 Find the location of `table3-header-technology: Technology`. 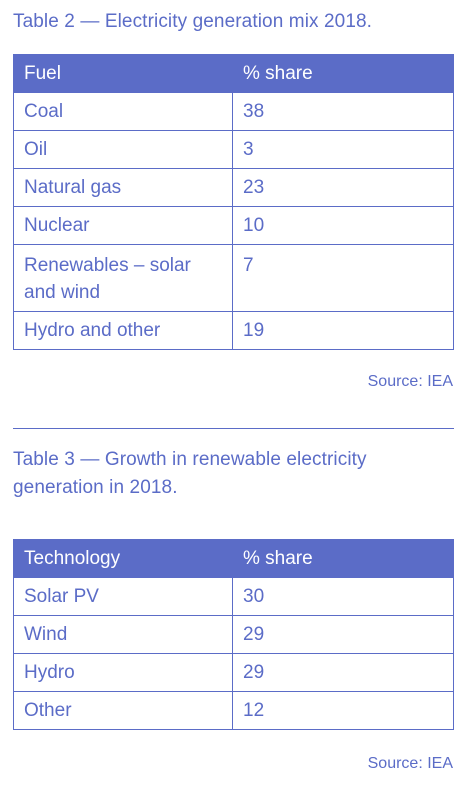

table3-header-technology: Technology is located at coordinates (123, 558).